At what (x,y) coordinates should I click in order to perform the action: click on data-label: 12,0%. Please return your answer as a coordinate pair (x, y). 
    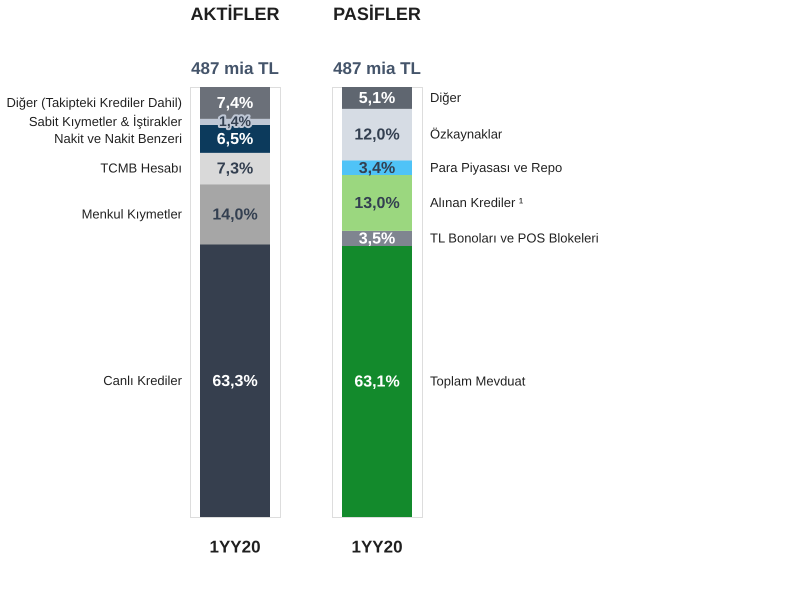
    Looking at the image, I should click on (377, 135).